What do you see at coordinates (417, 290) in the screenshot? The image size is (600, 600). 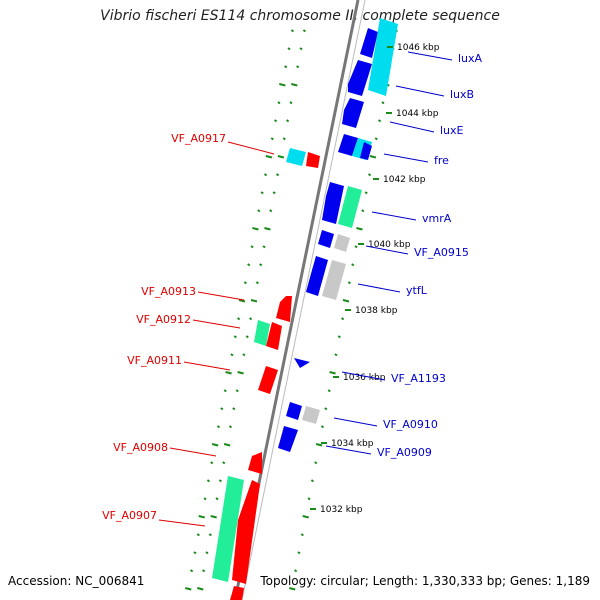 I see `gene-label: ytfL` at bounding box center [417, 290].